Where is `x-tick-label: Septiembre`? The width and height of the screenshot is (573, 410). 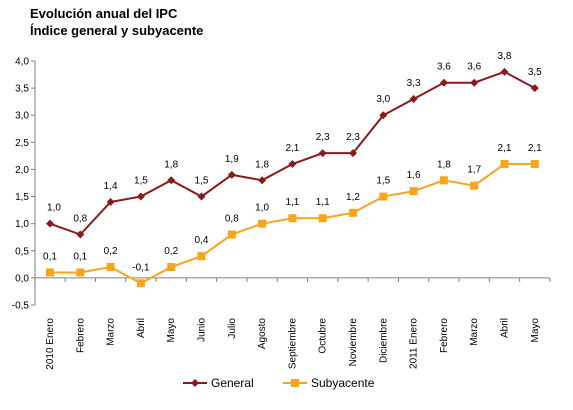
x-tick-label: Septiembre is located at coordinates (292, 344).